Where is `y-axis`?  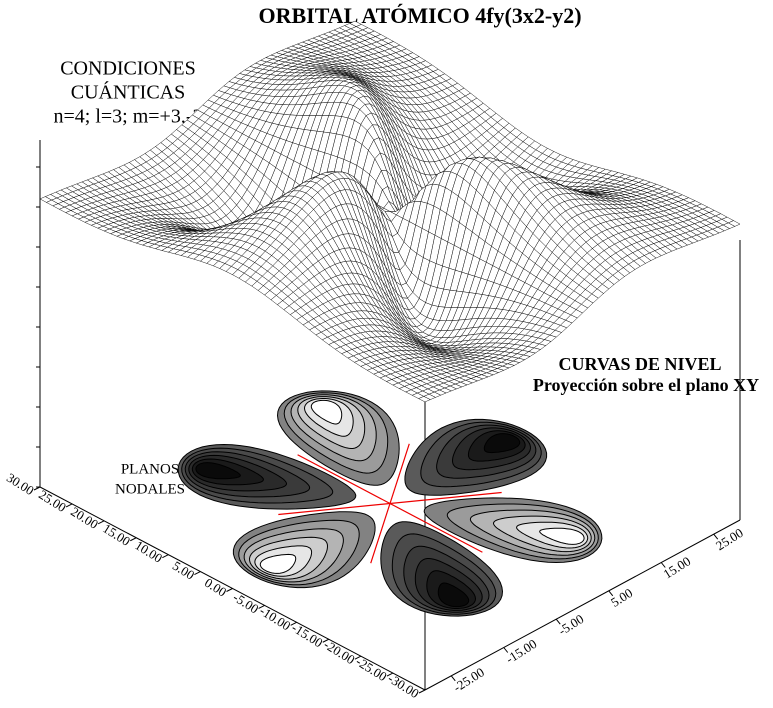 y-axis is located at coordinates (582, 605).